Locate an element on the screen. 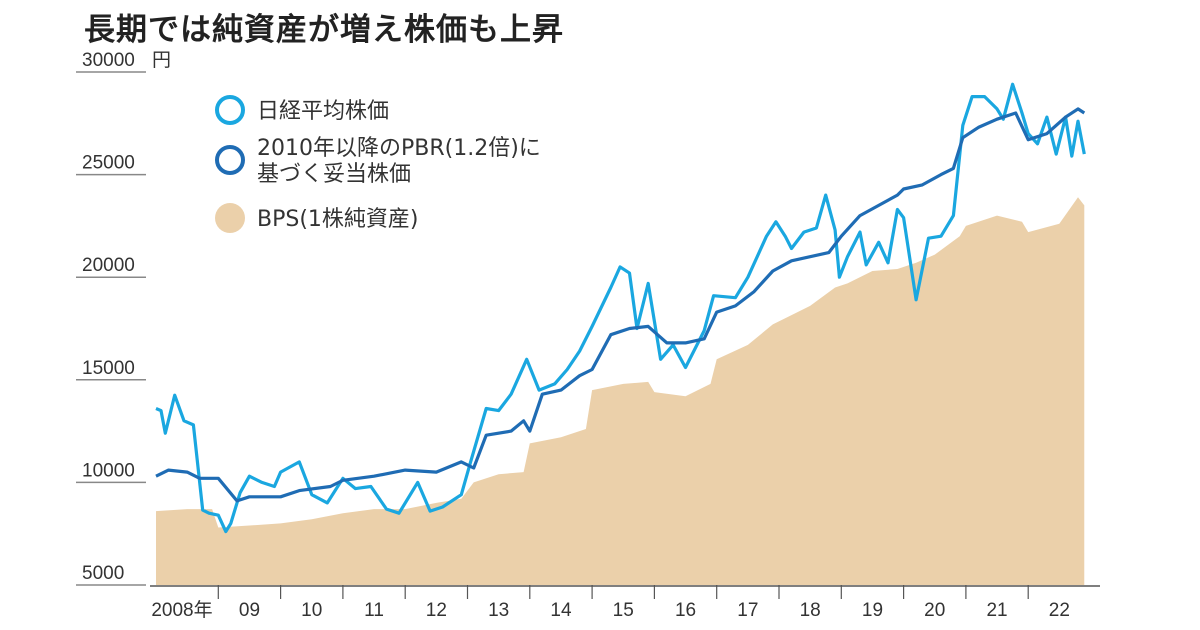 The image size is (1200, 630). x-tick-label: 19 is located at coordinates (872, 610).